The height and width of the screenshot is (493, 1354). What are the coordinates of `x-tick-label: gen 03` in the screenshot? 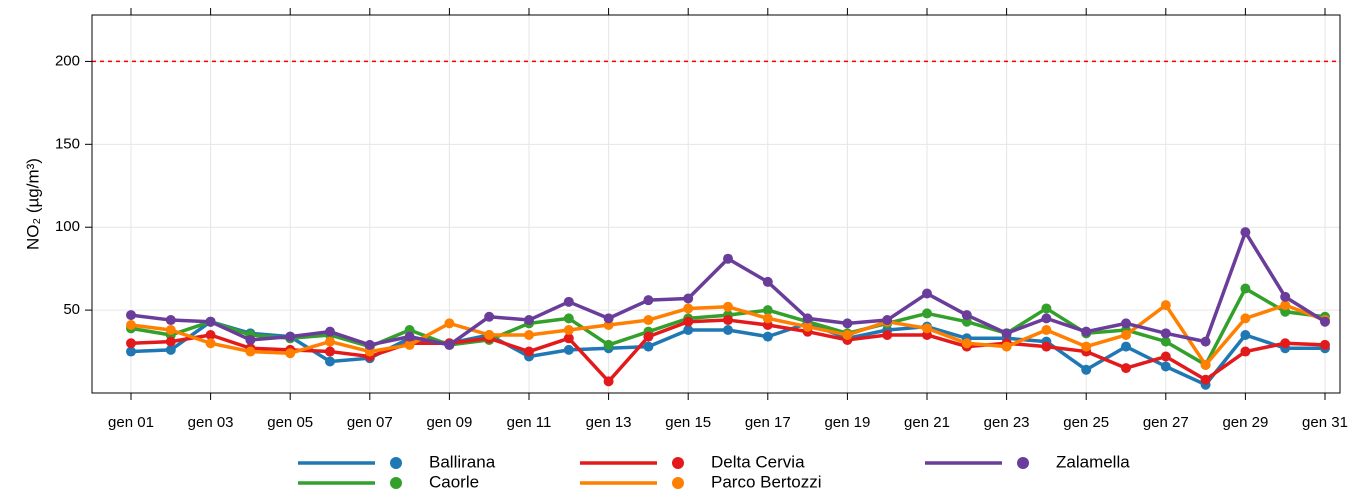 It's located at (211, 422).